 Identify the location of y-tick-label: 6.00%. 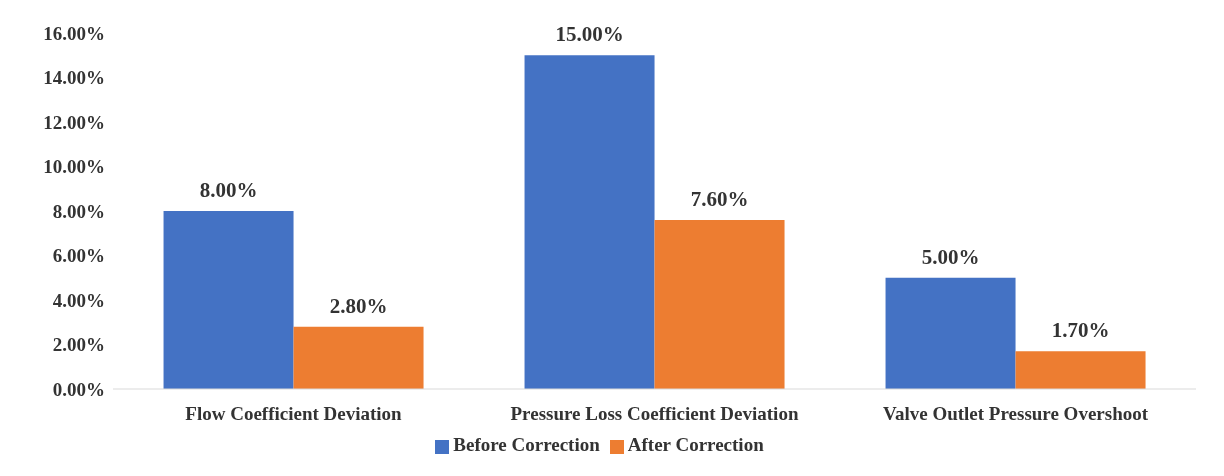
(78, 256).